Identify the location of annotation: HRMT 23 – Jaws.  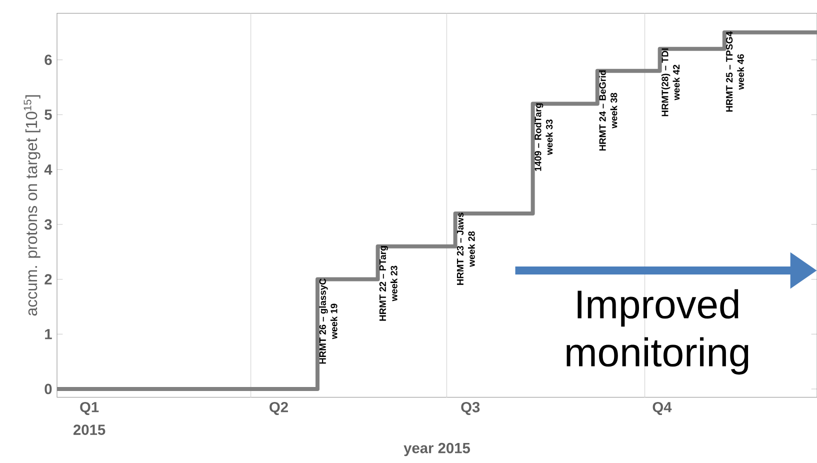
(460, 248).